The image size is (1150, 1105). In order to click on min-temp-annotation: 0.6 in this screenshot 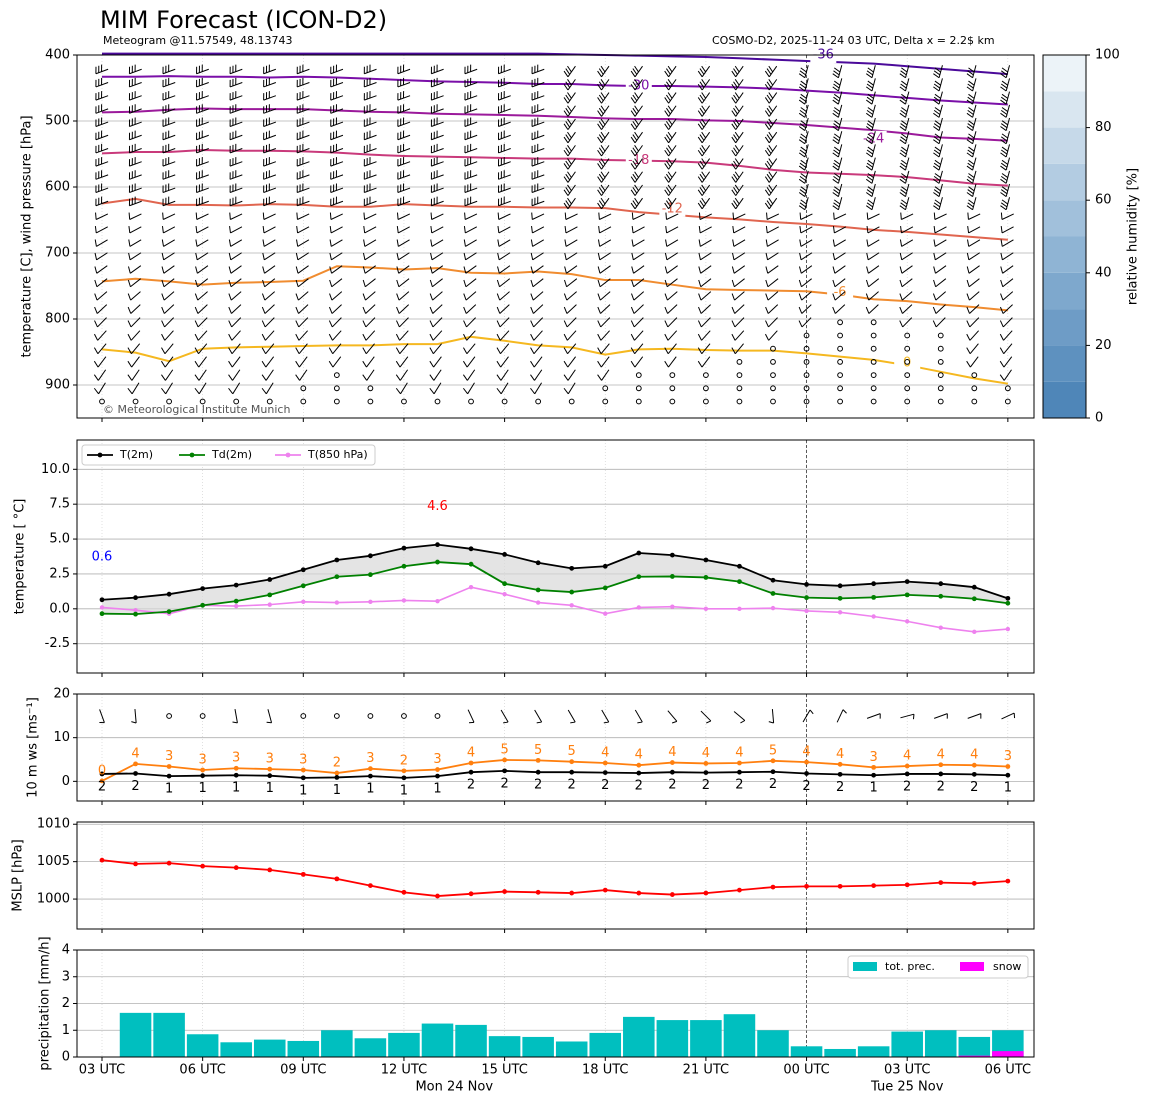, I will do `click(102, 556)`.